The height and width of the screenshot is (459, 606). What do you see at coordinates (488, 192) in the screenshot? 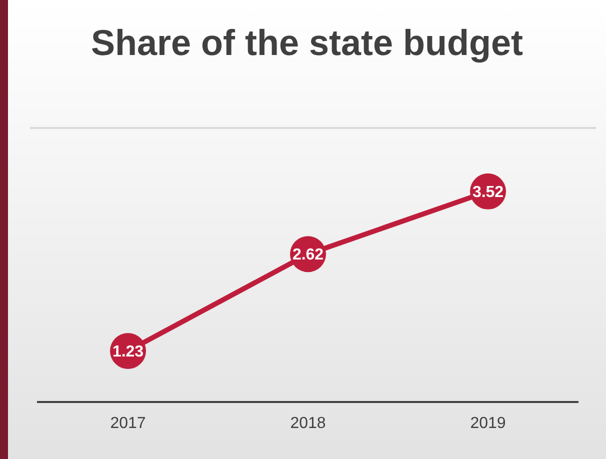
I see `data-label: 3.52` at bounding box center [488, 192].